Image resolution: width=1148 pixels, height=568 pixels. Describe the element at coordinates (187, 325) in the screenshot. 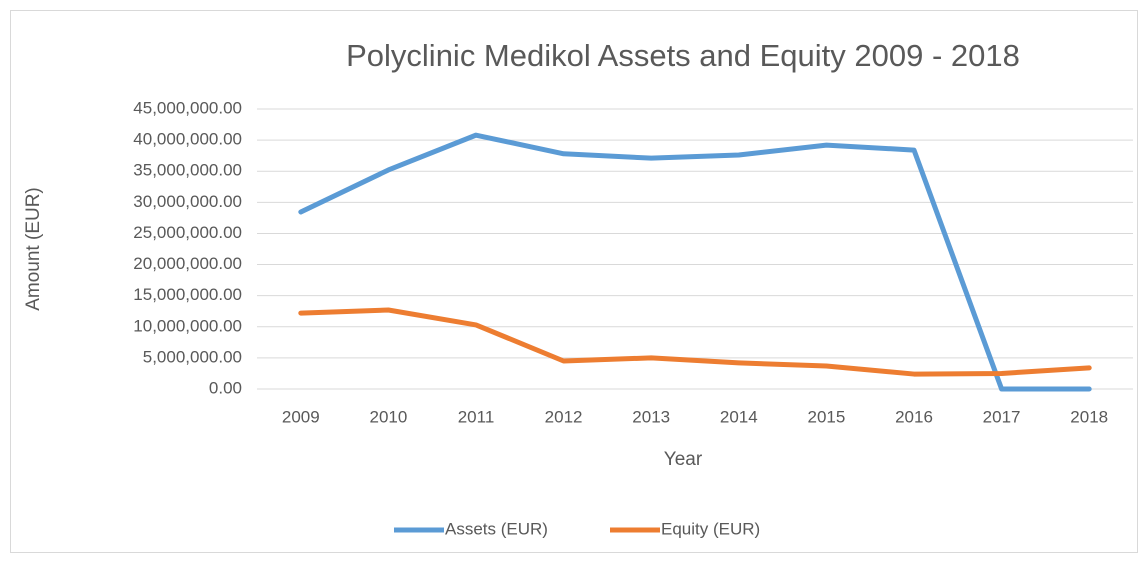

I see `y-tick-label: 10,000,000.00` at that location.